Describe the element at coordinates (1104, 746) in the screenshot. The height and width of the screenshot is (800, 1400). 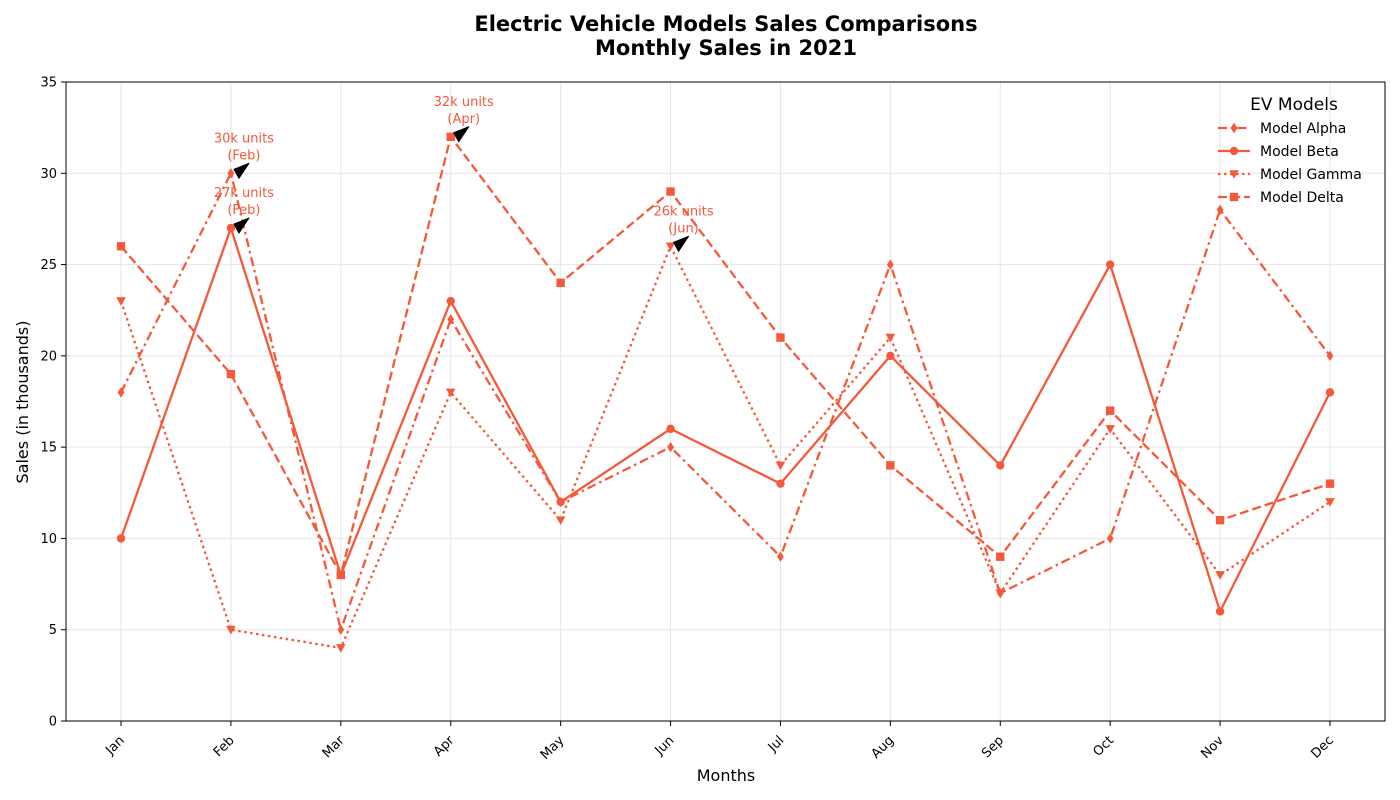
I see `x-tick-label: Oct` at that location.